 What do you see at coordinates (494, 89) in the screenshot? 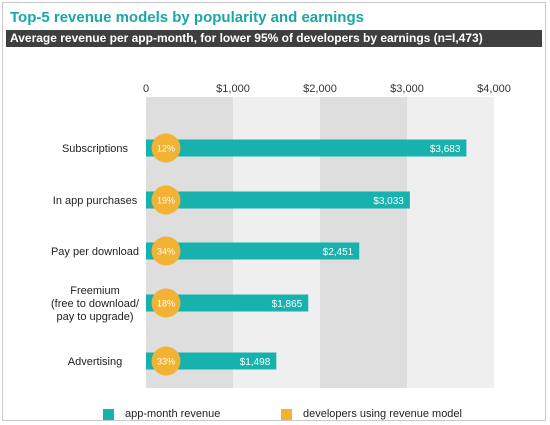
I see `x-tick-label: $4,000` at bounding box center [494, 89].